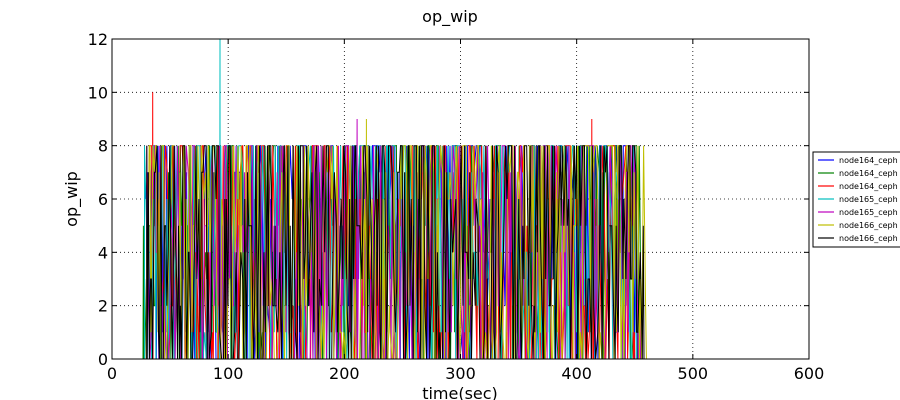  Describe the element at coordinates (344, 373) in the screenshot. I see `x-tick-label: 200` at that location.